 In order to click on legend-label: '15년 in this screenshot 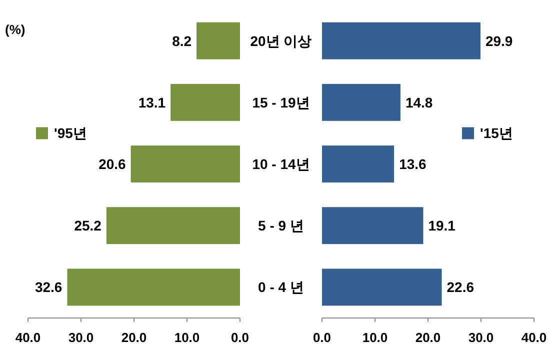, I will do `click(496, 133)`.